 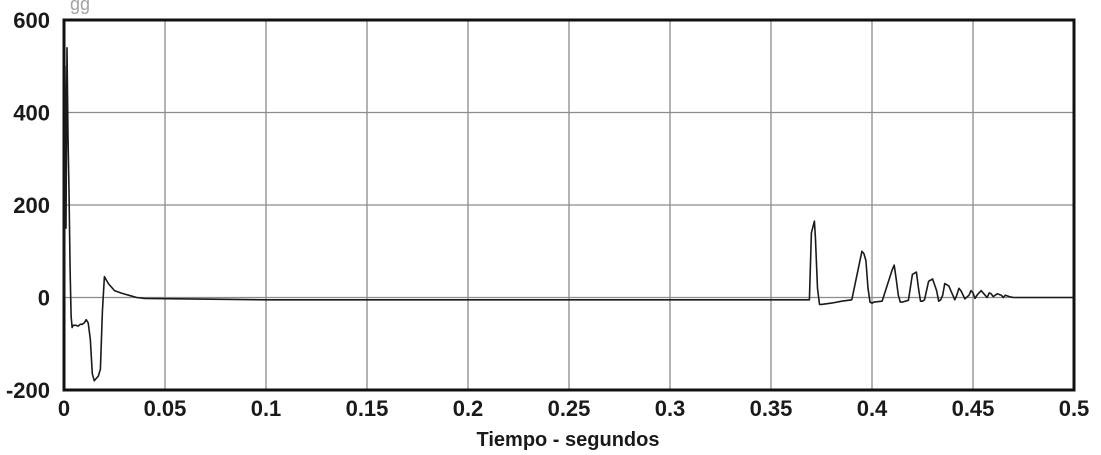 What do you see at coordinates (367, 408) in the screenshot?
I see `x-tick-label: 0.15` at bounding box center [367, 408].